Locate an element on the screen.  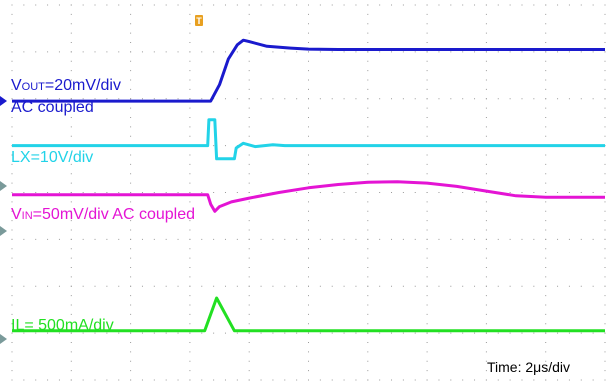
vout-channel-marker is located at coordinates (3, 101).